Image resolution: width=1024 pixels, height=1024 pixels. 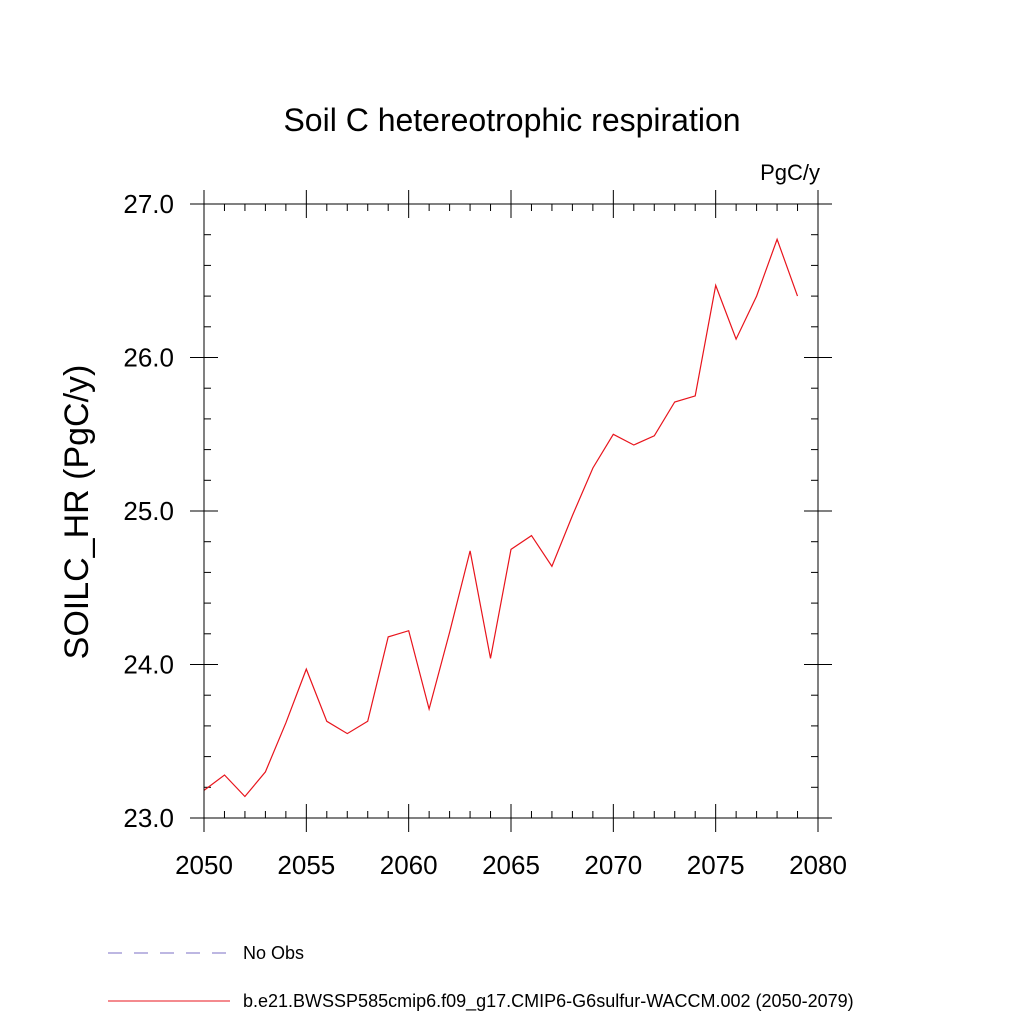 I want to click on x-tick-label: 2050, so click(x=204, y=865).